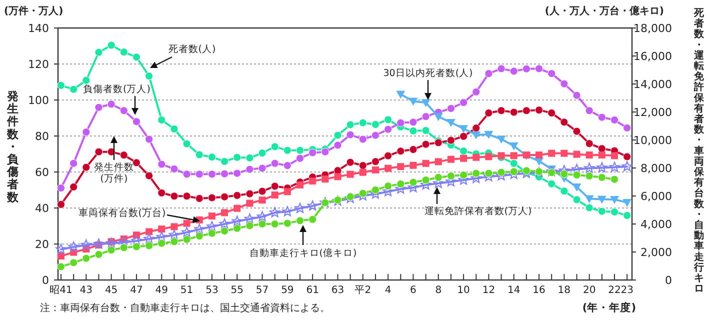 The width and height of the screenshot is (710, 320). What do you see at coordinates (337, 290) in the screenshot?
I see `x-tick-label: 63` at bounding box center [337, 290].